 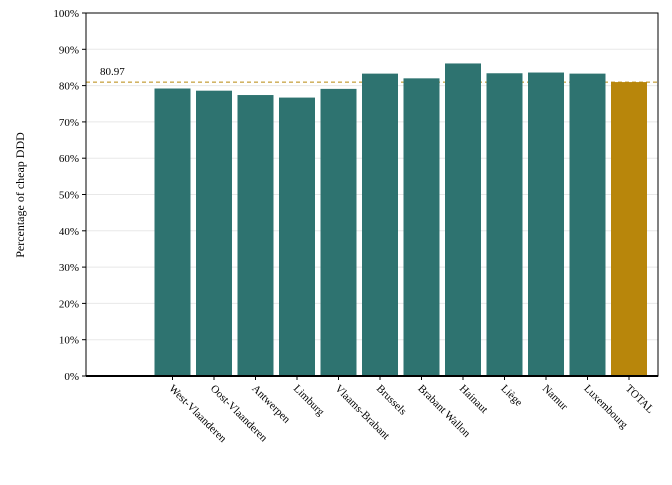 What do you see at coordinates (69, 196) in the screenshot?
I see `y-tick-label: 50%` at bounding box center [69, 196].